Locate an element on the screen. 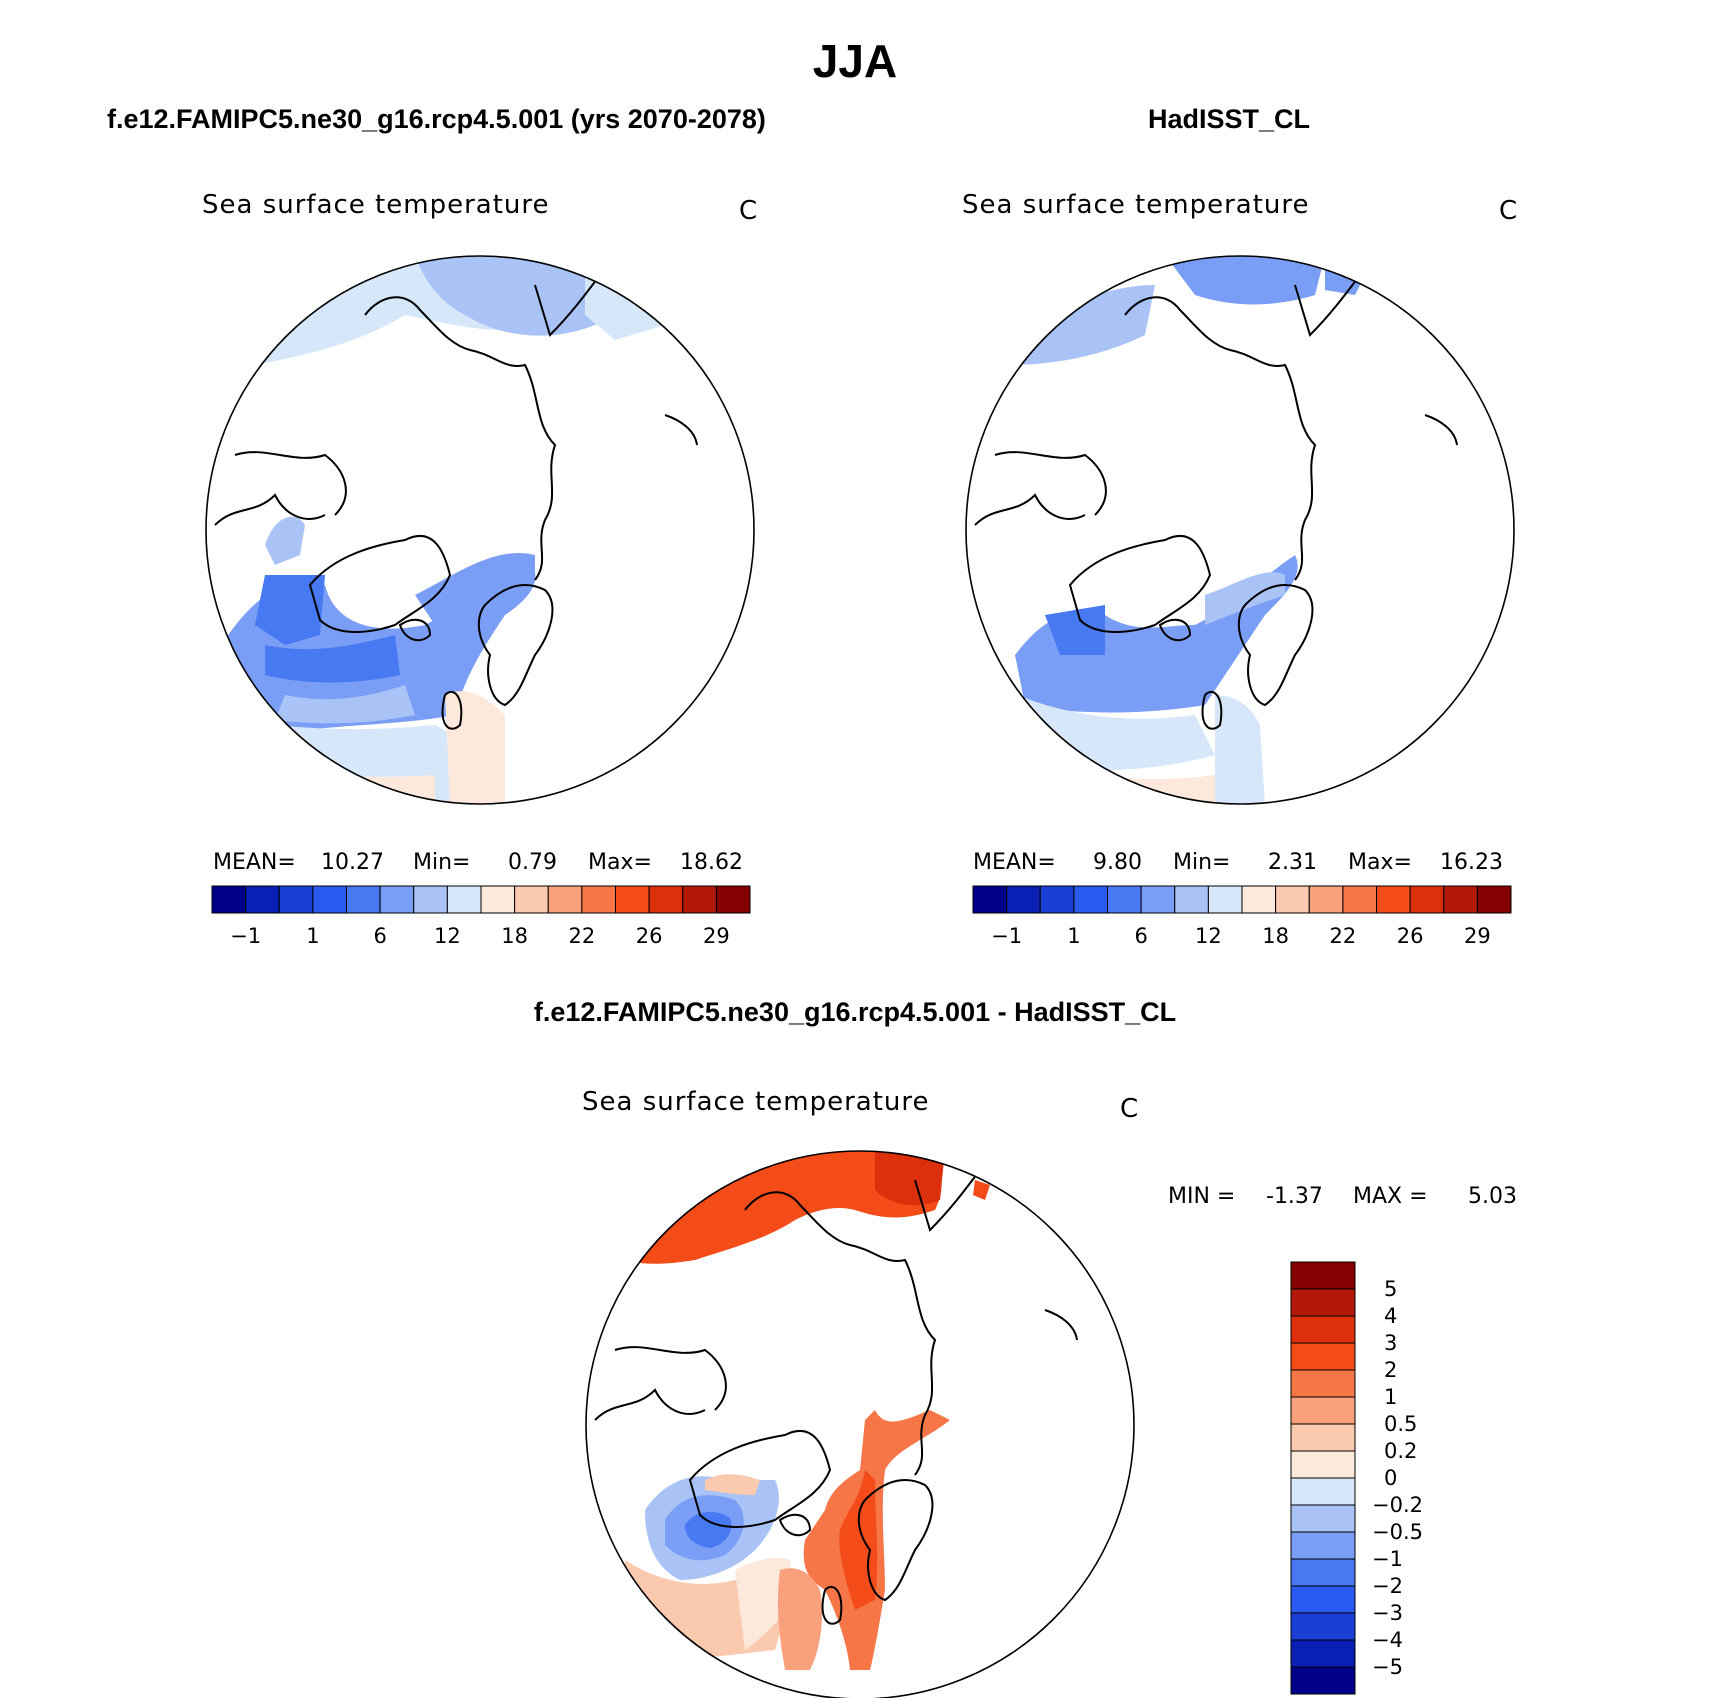 The height and width of the screenshot is (1698, 1710). panel1-colorbar is located at coordinates (481, 899).